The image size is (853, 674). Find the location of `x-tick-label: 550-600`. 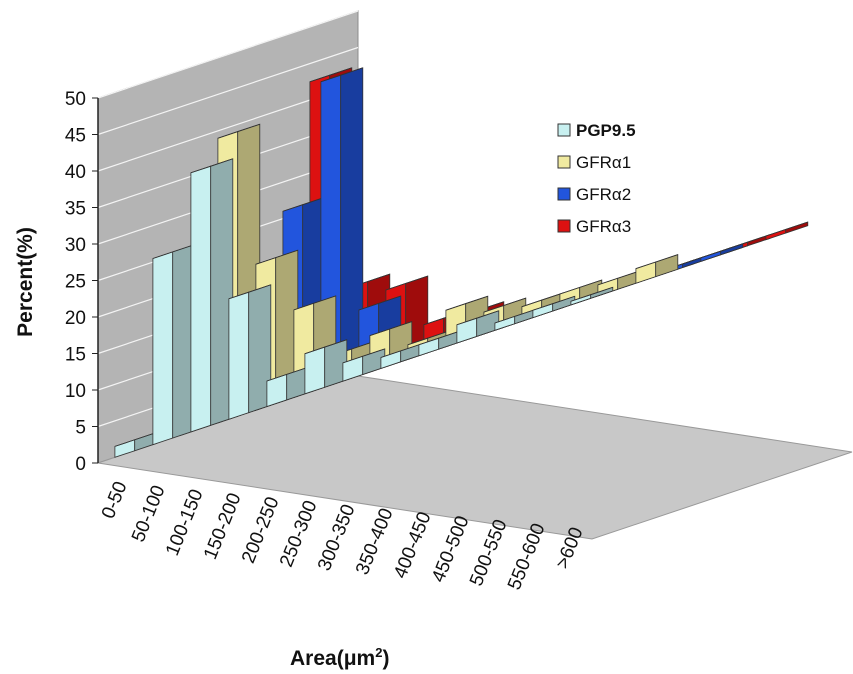

x-tick-label: 550-600 is located at coordinates (527, 557).